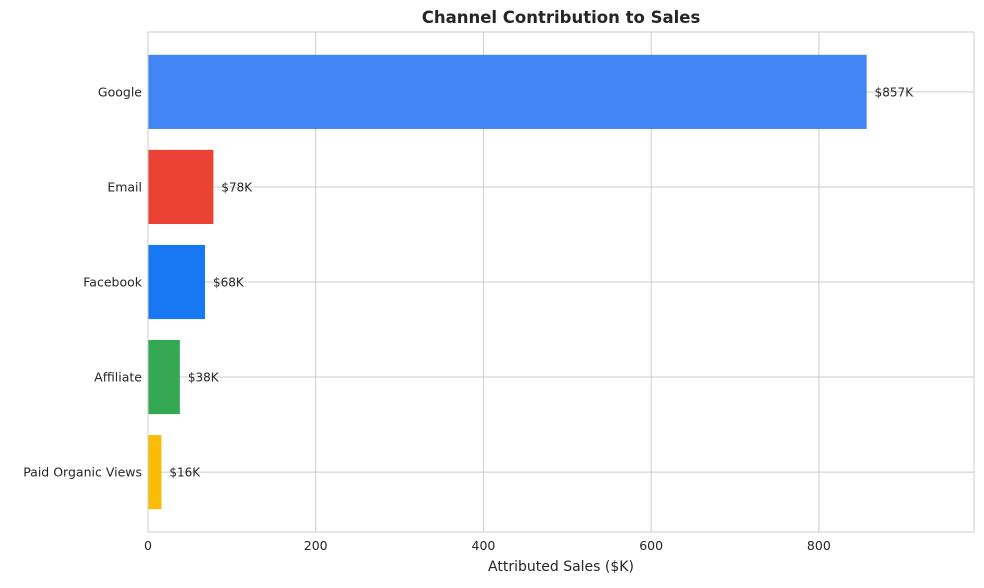  Describe the element at coordinates (316, 545) in the screenshot. I see `x-tick-label: 200` at that location.